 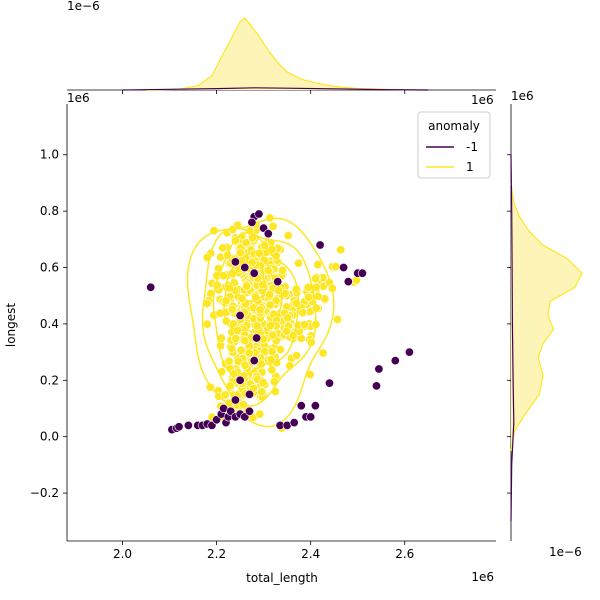 I want to click on y-tick: 1.0, so click(x=53, y=155).